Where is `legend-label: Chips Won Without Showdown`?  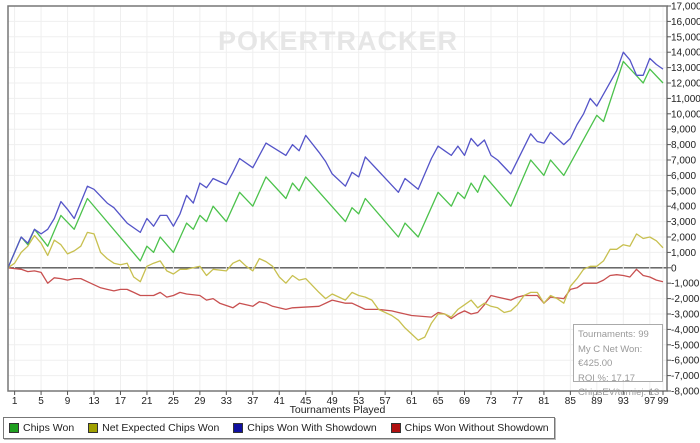
legend-label: Chips Won Without Showdown is located at coordinates (476, 428).